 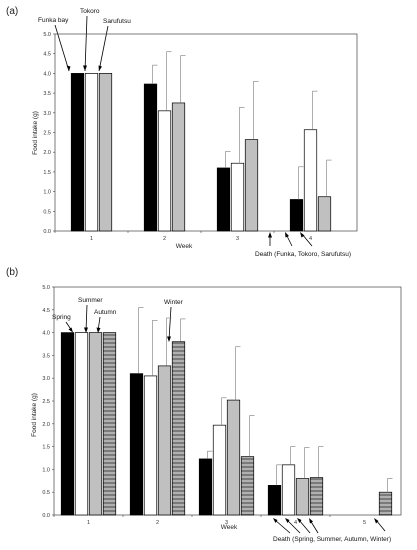 What do you see at coordinates (46, 311) in the screenshot?
I see `y-tick-label-b-9: 4.5` at bounding box center [46, 311].